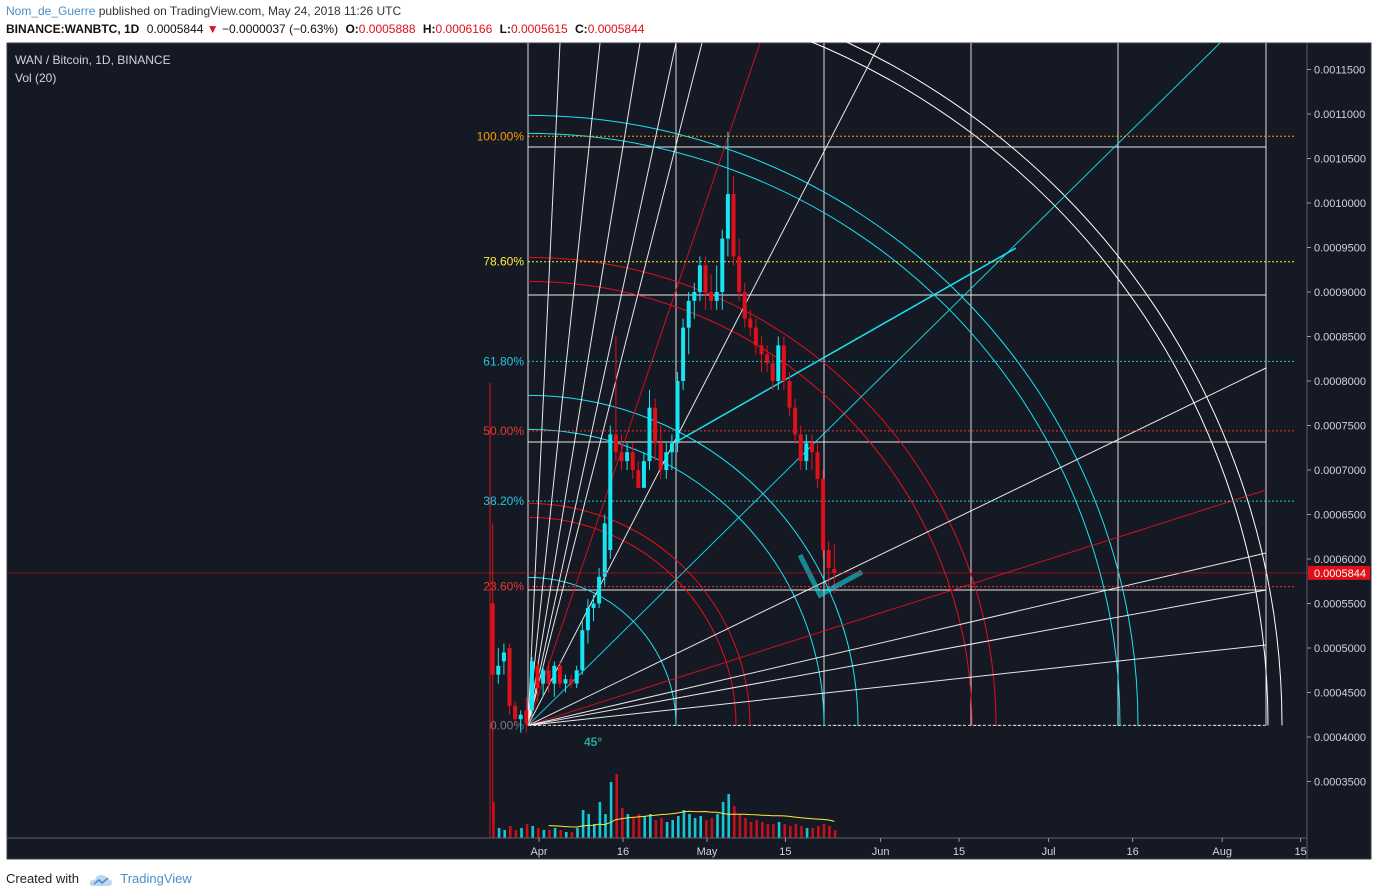 The image size is (1378, 896). What do you see at coordinates (156, 878) in the screenshot?
I see `tradingview-link: TradingView` at bounding box center [156, 878].